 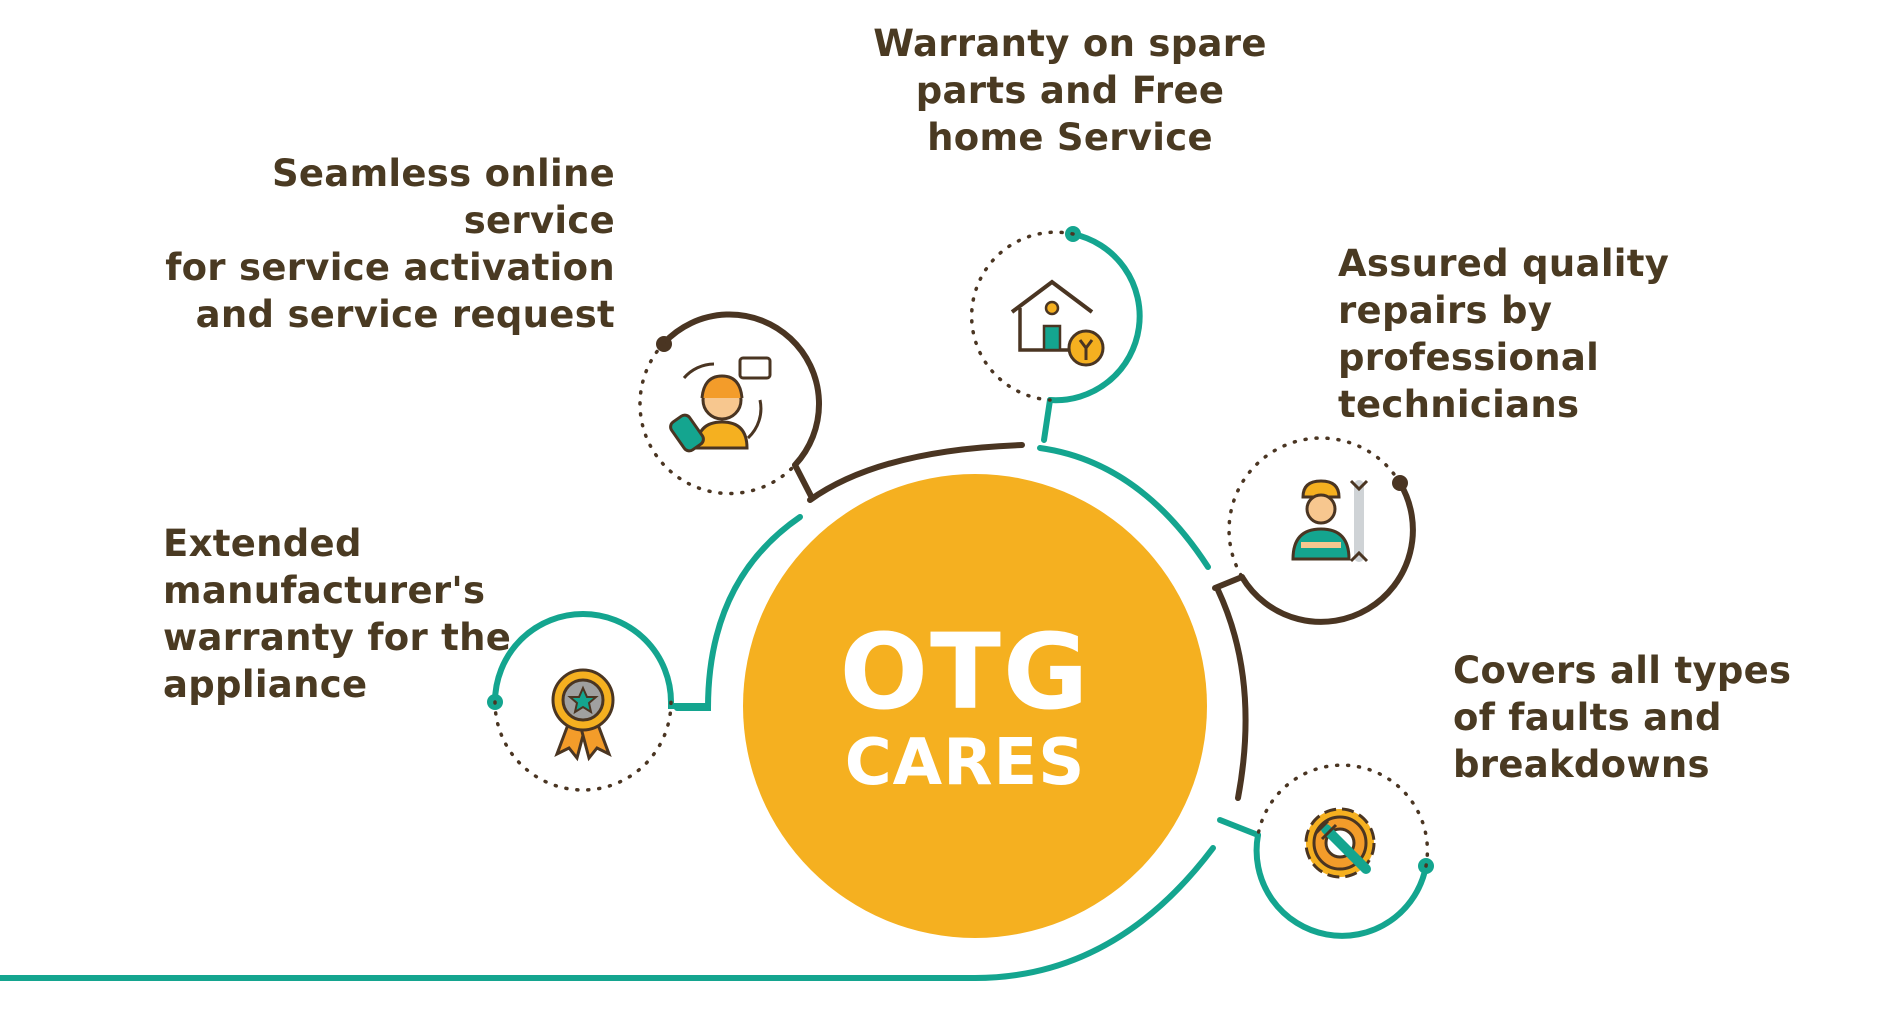 What do you see at coordinates (720, 404) in the screenshot?
I see `customer-support-icon` at bounding box center [720, 404].